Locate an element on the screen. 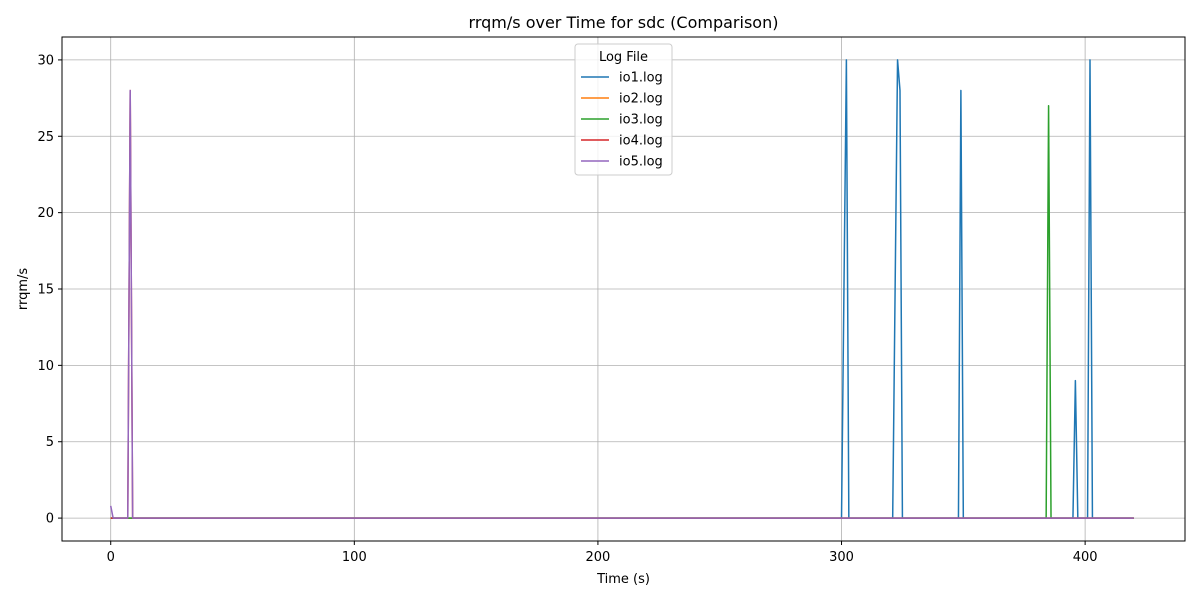 This screenshot has width=1200, height=600. y-tick-label: 5 is located at coordinates (50, 442).